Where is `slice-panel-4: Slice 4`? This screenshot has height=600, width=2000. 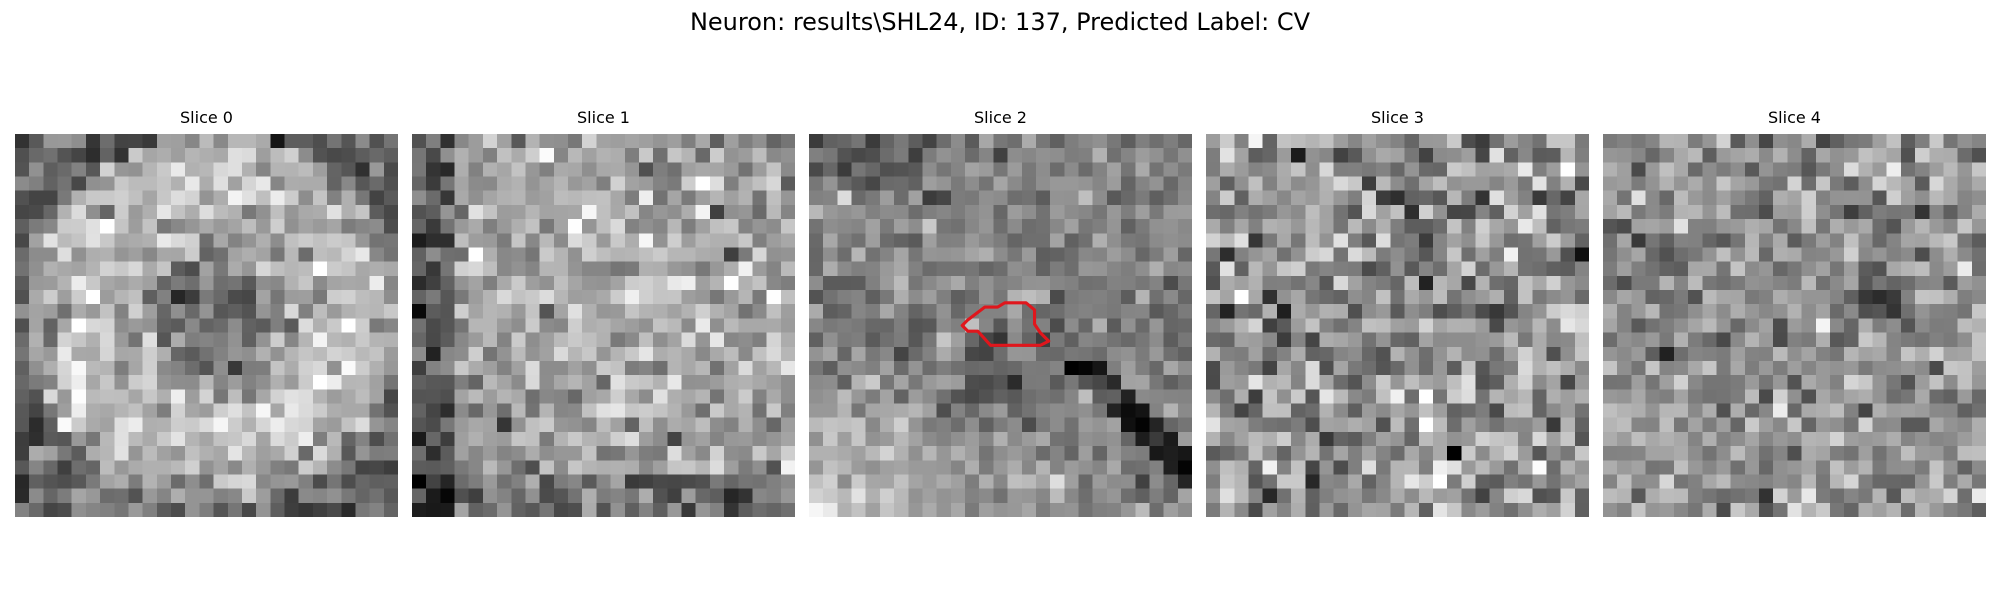
slice-panel-4: Slice 4 is located at coordinates (1794, 312).